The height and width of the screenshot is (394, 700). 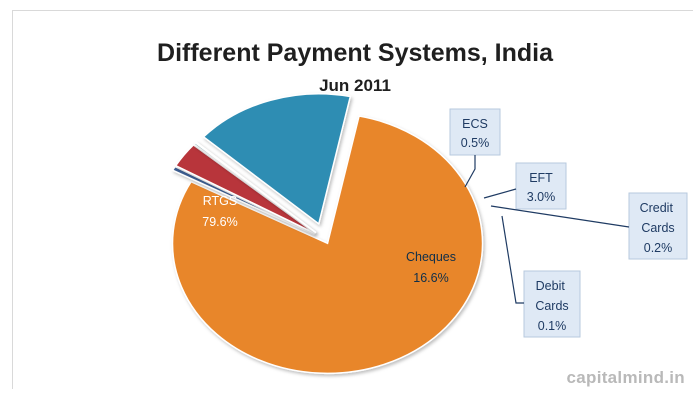 I want to click on watermark: capitalmind.in, so click(x=626, y=377).